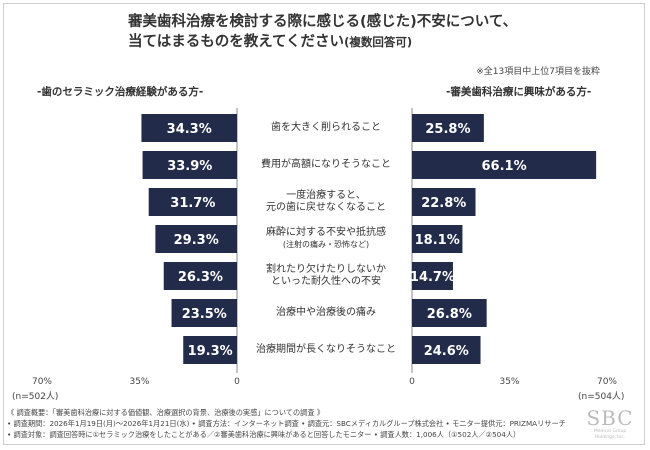 The height and width of the screenshot is (450, 650). I want to click on left-value-label-2: 33.9%, so click(189, 166).